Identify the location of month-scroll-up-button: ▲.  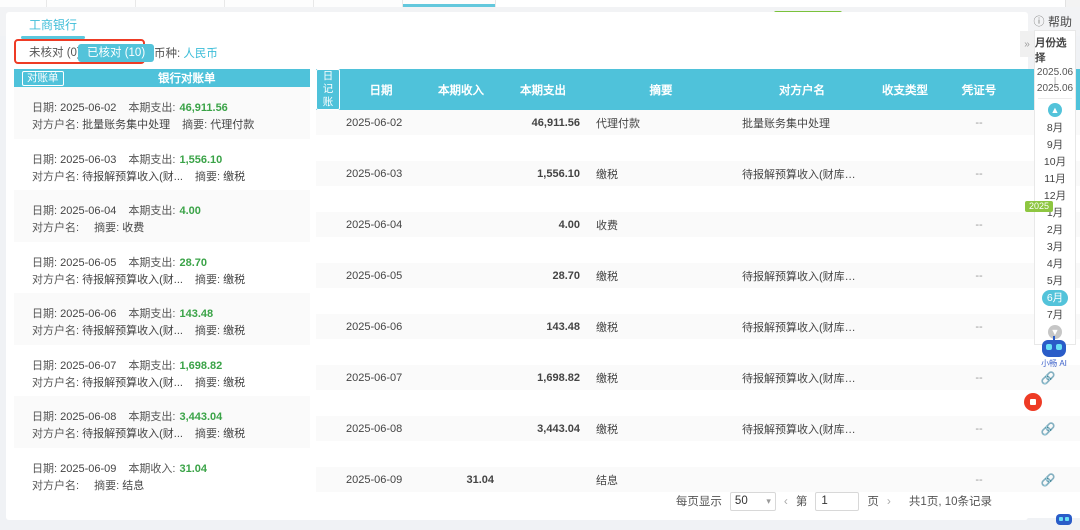
(1055, 110).